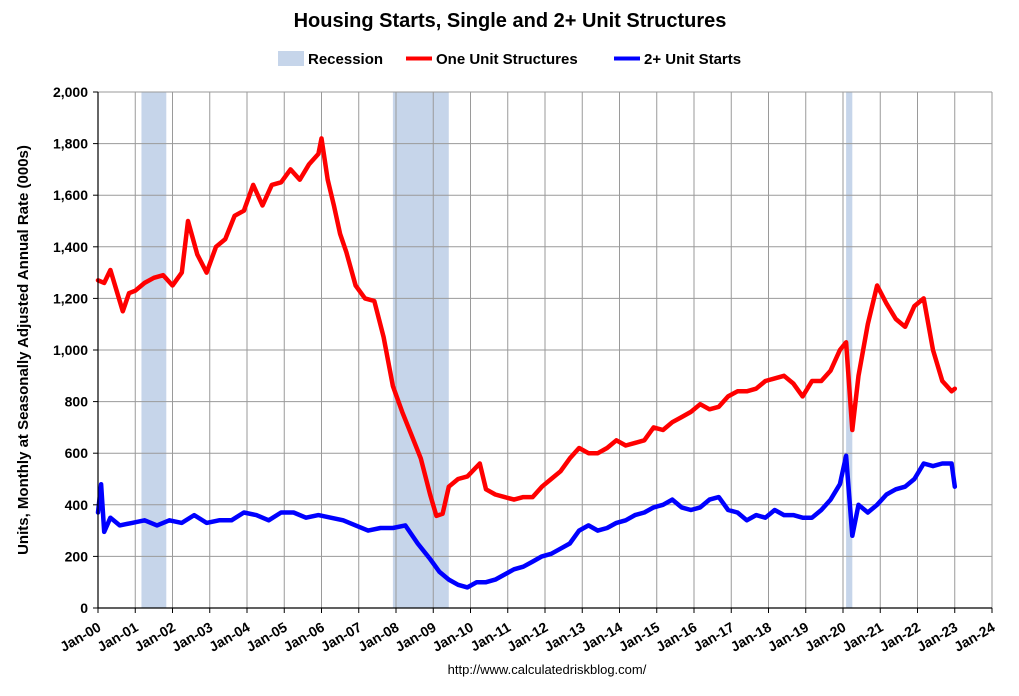 This screenshot has height=696, width=1019. What do you see at coordinates (70, 195) in the screenshot?
I see `y-tick-label-8: 1,600` at bounding box center [70, 195].